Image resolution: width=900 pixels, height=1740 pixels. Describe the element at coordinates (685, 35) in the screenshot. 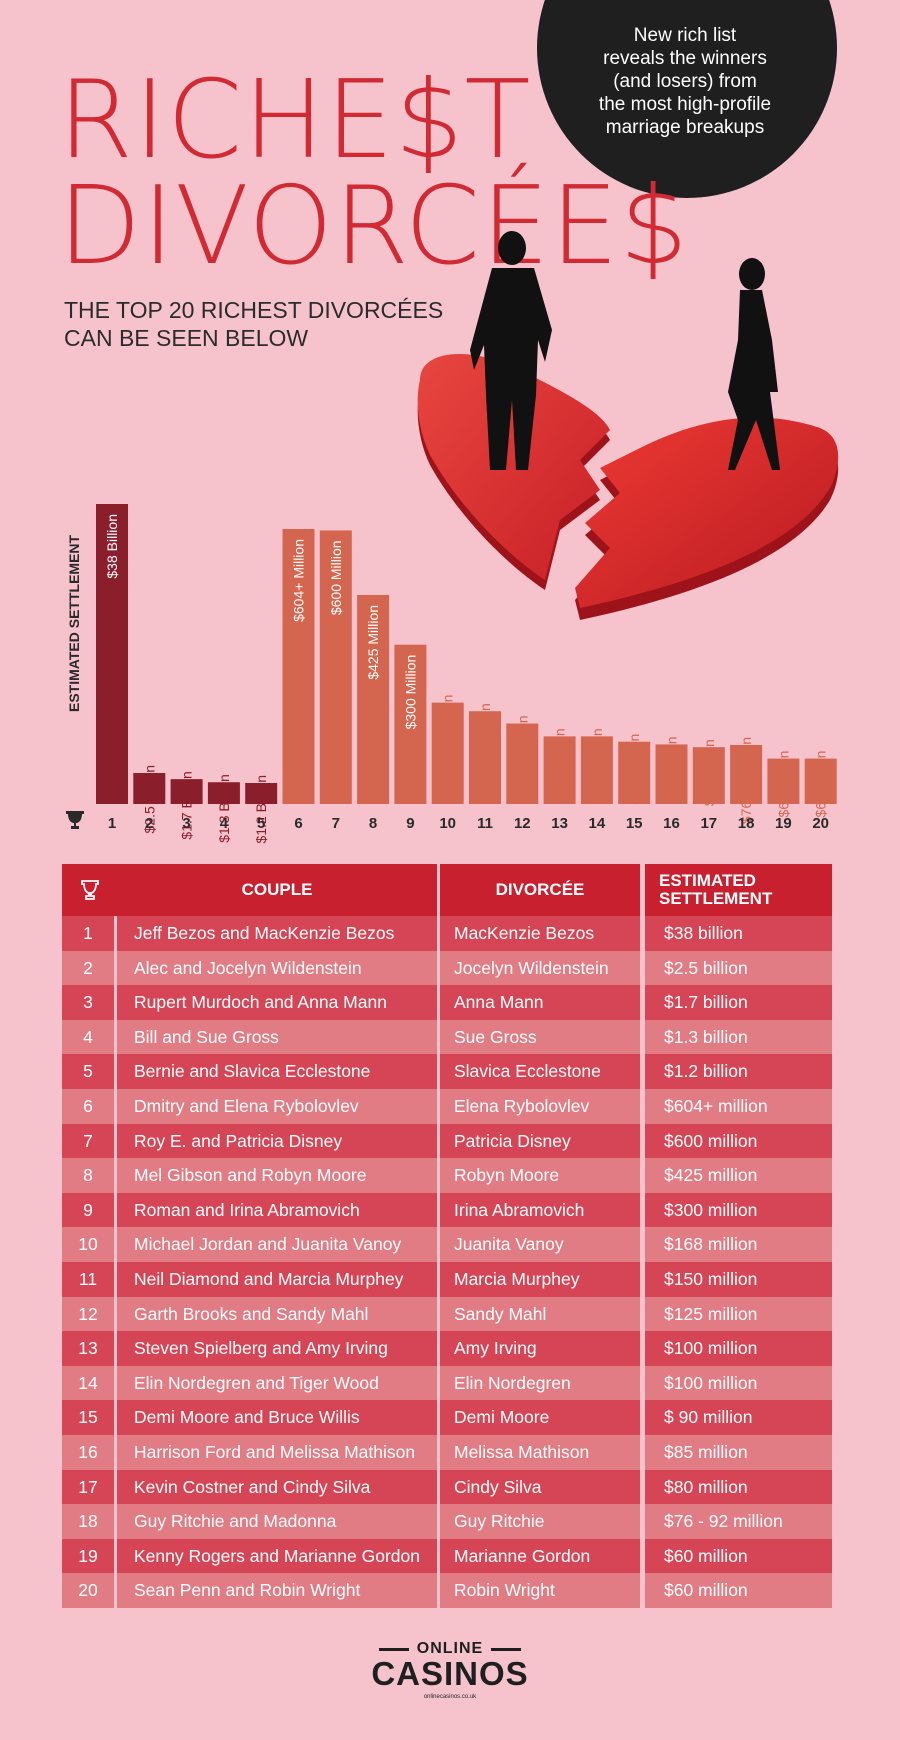

I see `blurb-line: New rich list` at that location.